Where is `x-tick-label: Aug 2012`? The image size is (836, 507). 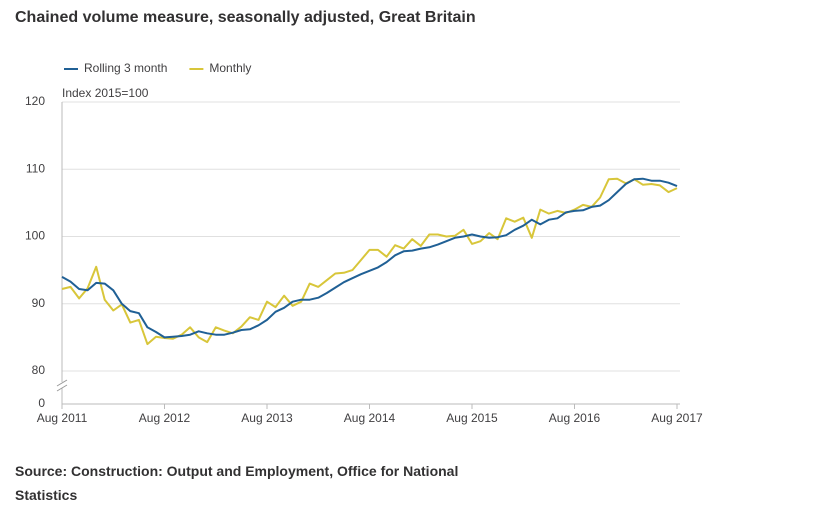
x-tick-label: Aug 2012 is located at coordinates (165, 418).